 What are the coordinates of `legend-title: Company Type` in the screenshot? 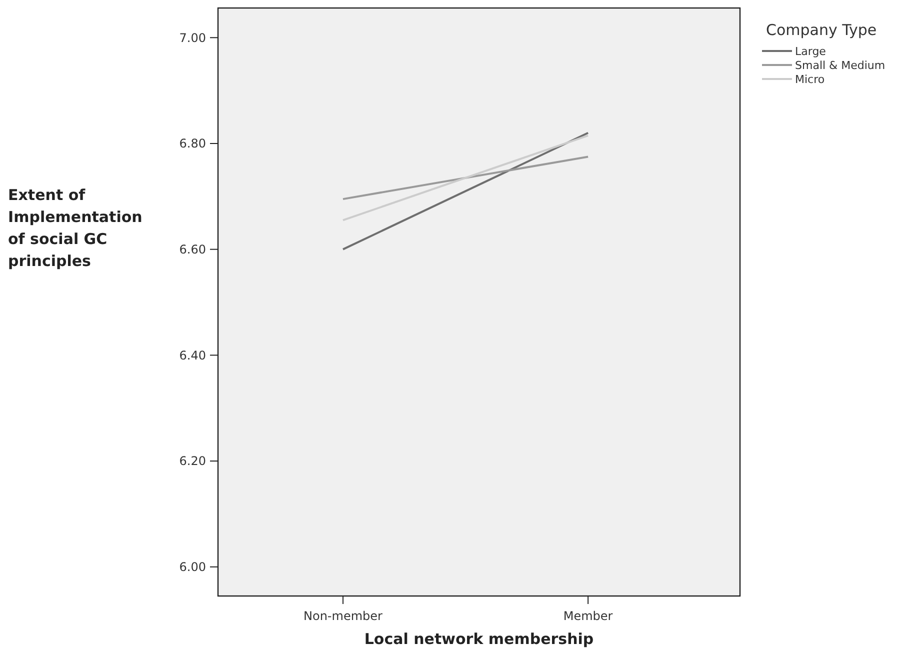 It's located at (821, 30).